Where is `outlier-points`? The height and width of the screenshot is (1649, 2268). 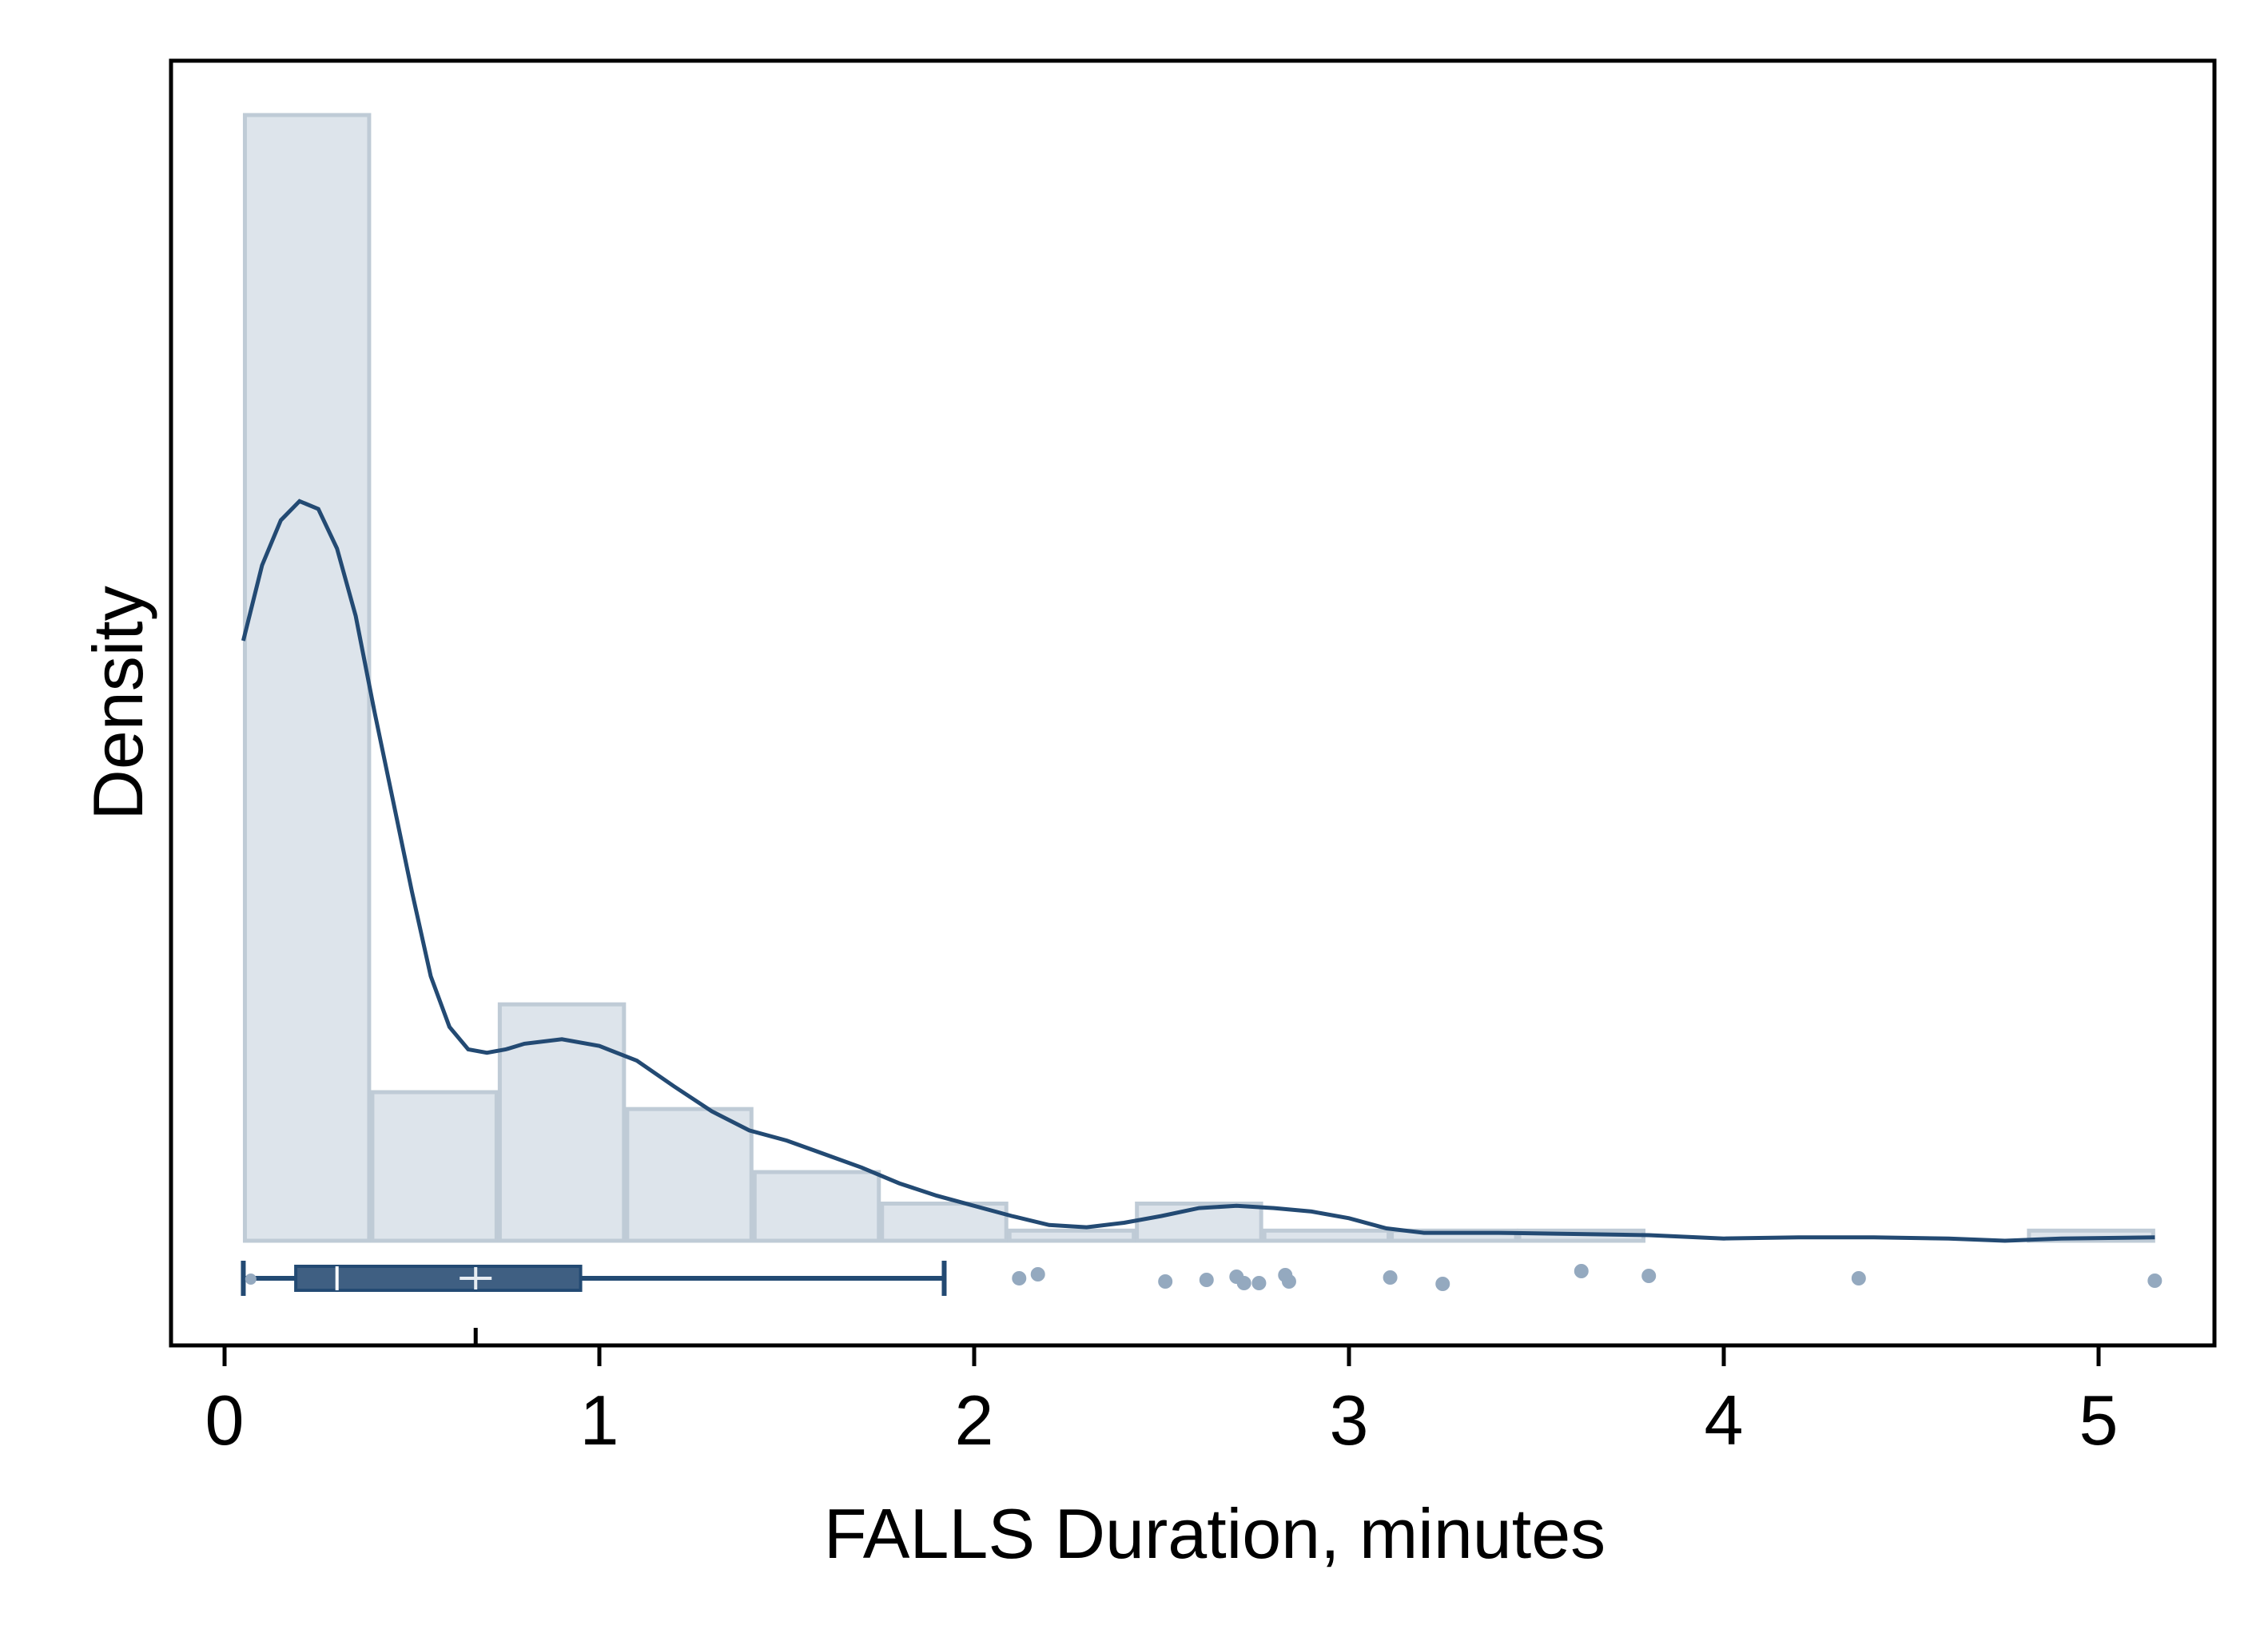
outlier-points is located at coordinates (1204, 1277).